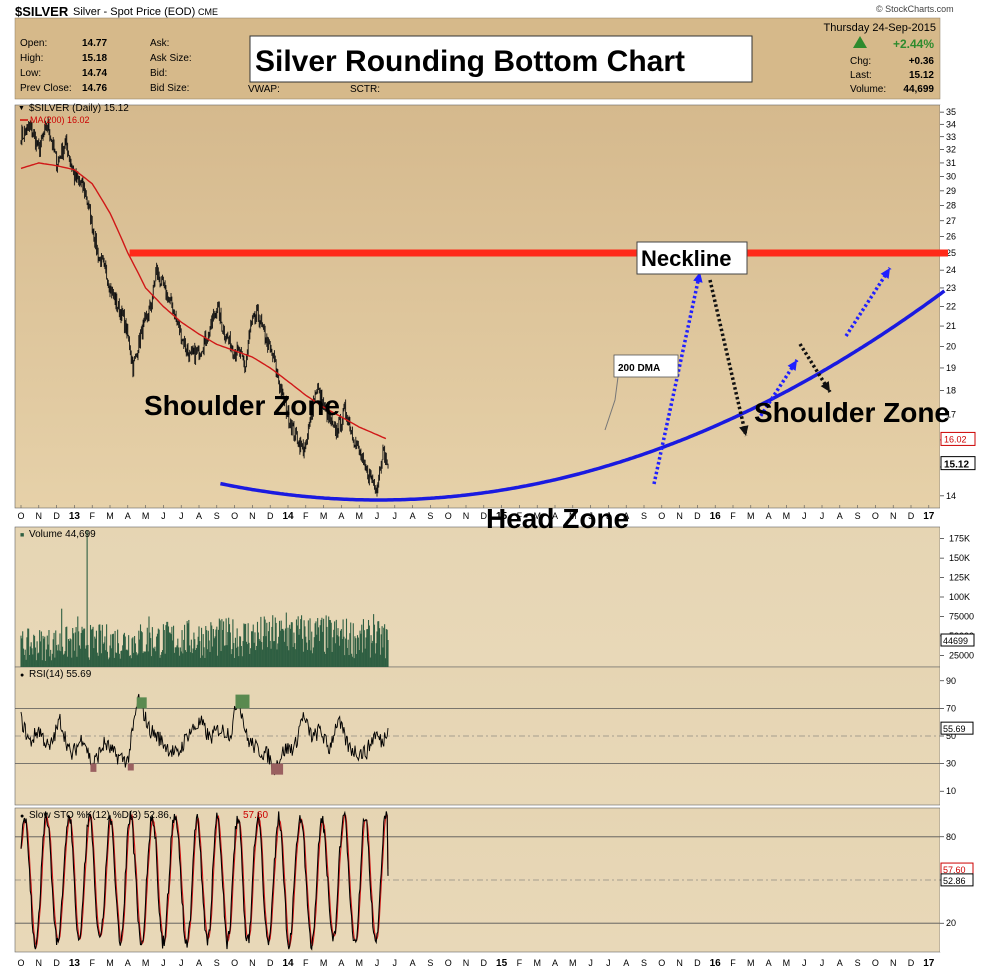 The width and height of the screenshot is (990, 970). I want to click on y-tick-label: 14, so click(951, 496).